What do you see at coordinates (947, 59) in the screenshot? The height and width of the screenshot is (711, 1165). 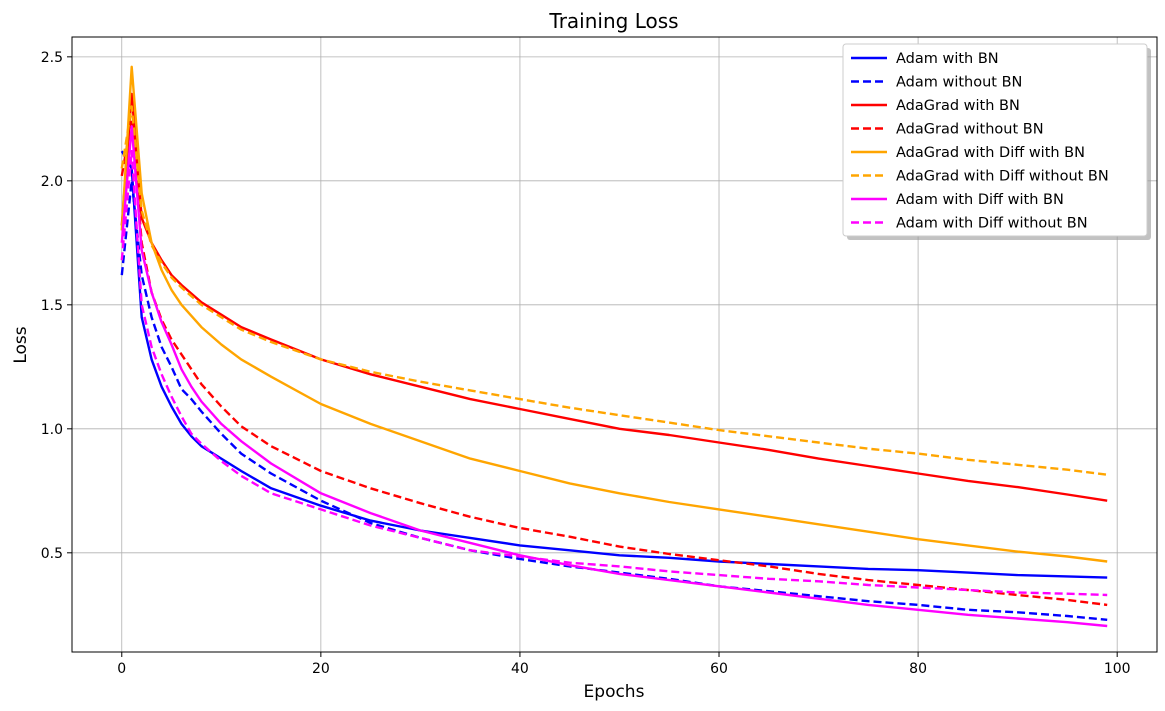 I see `legend-label: Adam with BN` at bounding box center [947, 59].